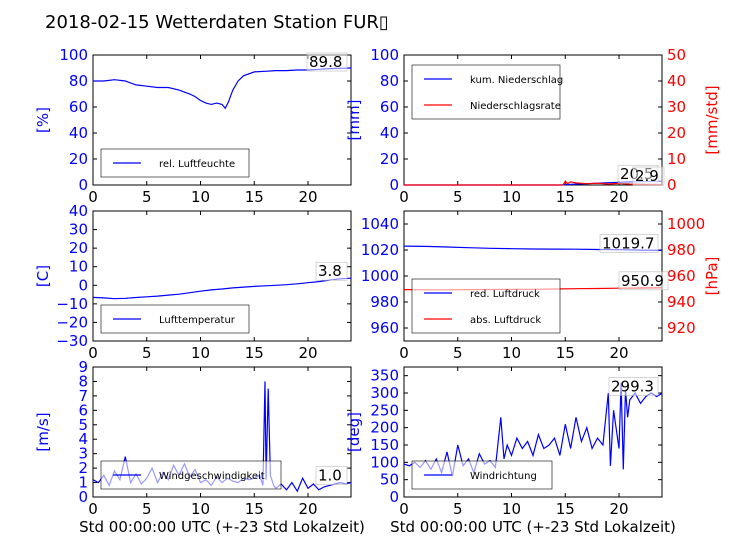 Image resolution: width=736 pixels, height=552 pixels. Describe the element at coordinates (516, 80) in the screenshot. I see `legend-label: kum. Niederschlag` at that location.